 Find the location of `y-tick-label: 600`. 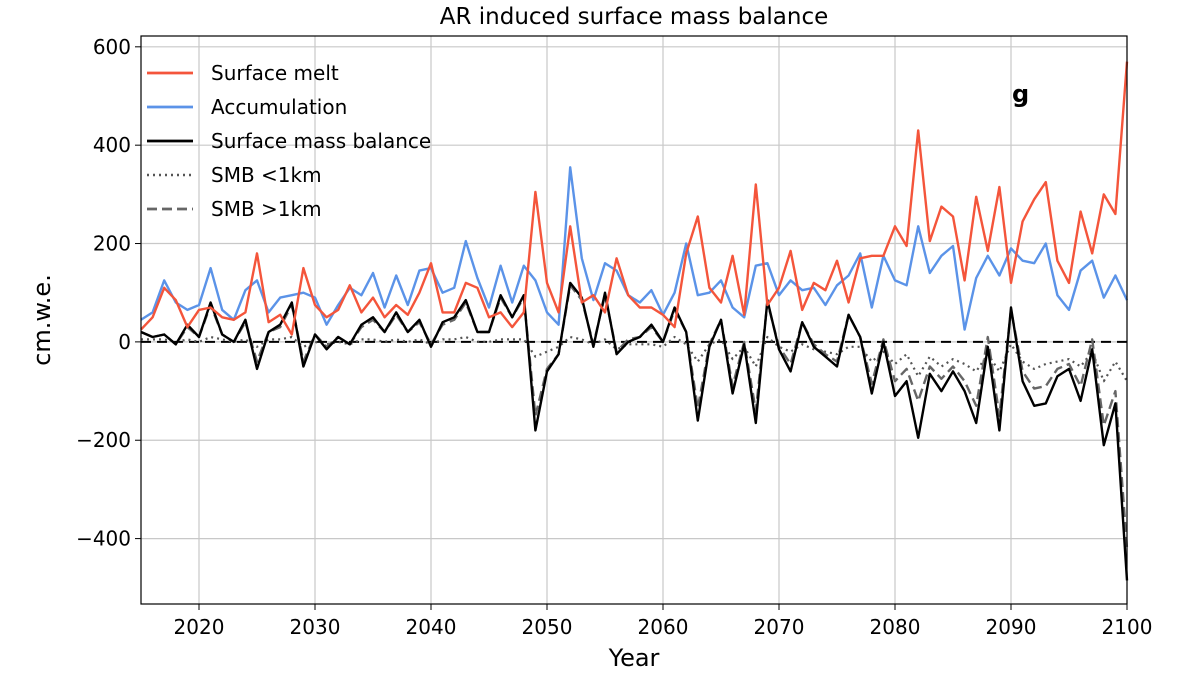

y-tick-label: 600 is located at coordinates (112, 47).